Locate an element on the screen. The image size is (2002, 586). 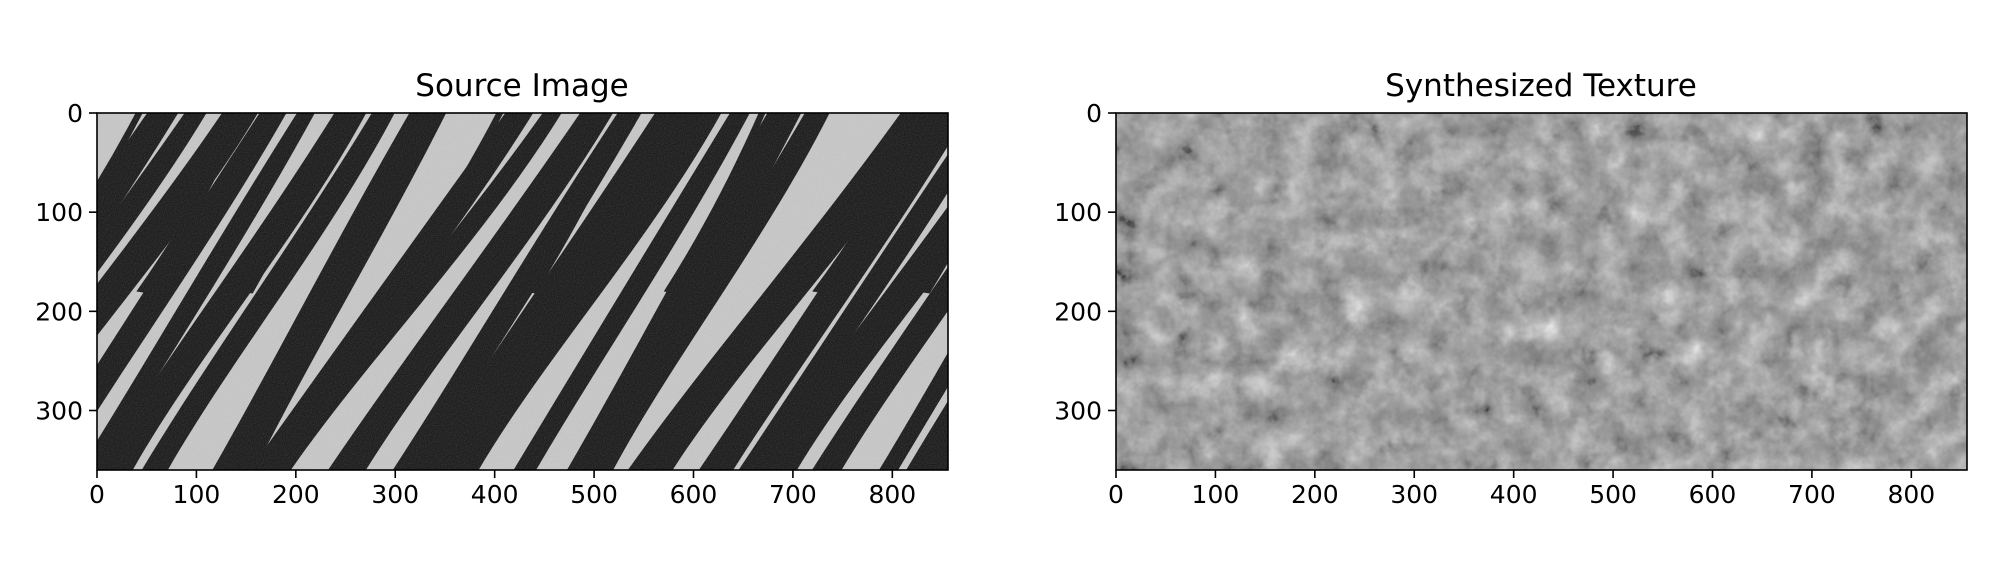
panel-title: Source Image is located at coordinates (521, 86).